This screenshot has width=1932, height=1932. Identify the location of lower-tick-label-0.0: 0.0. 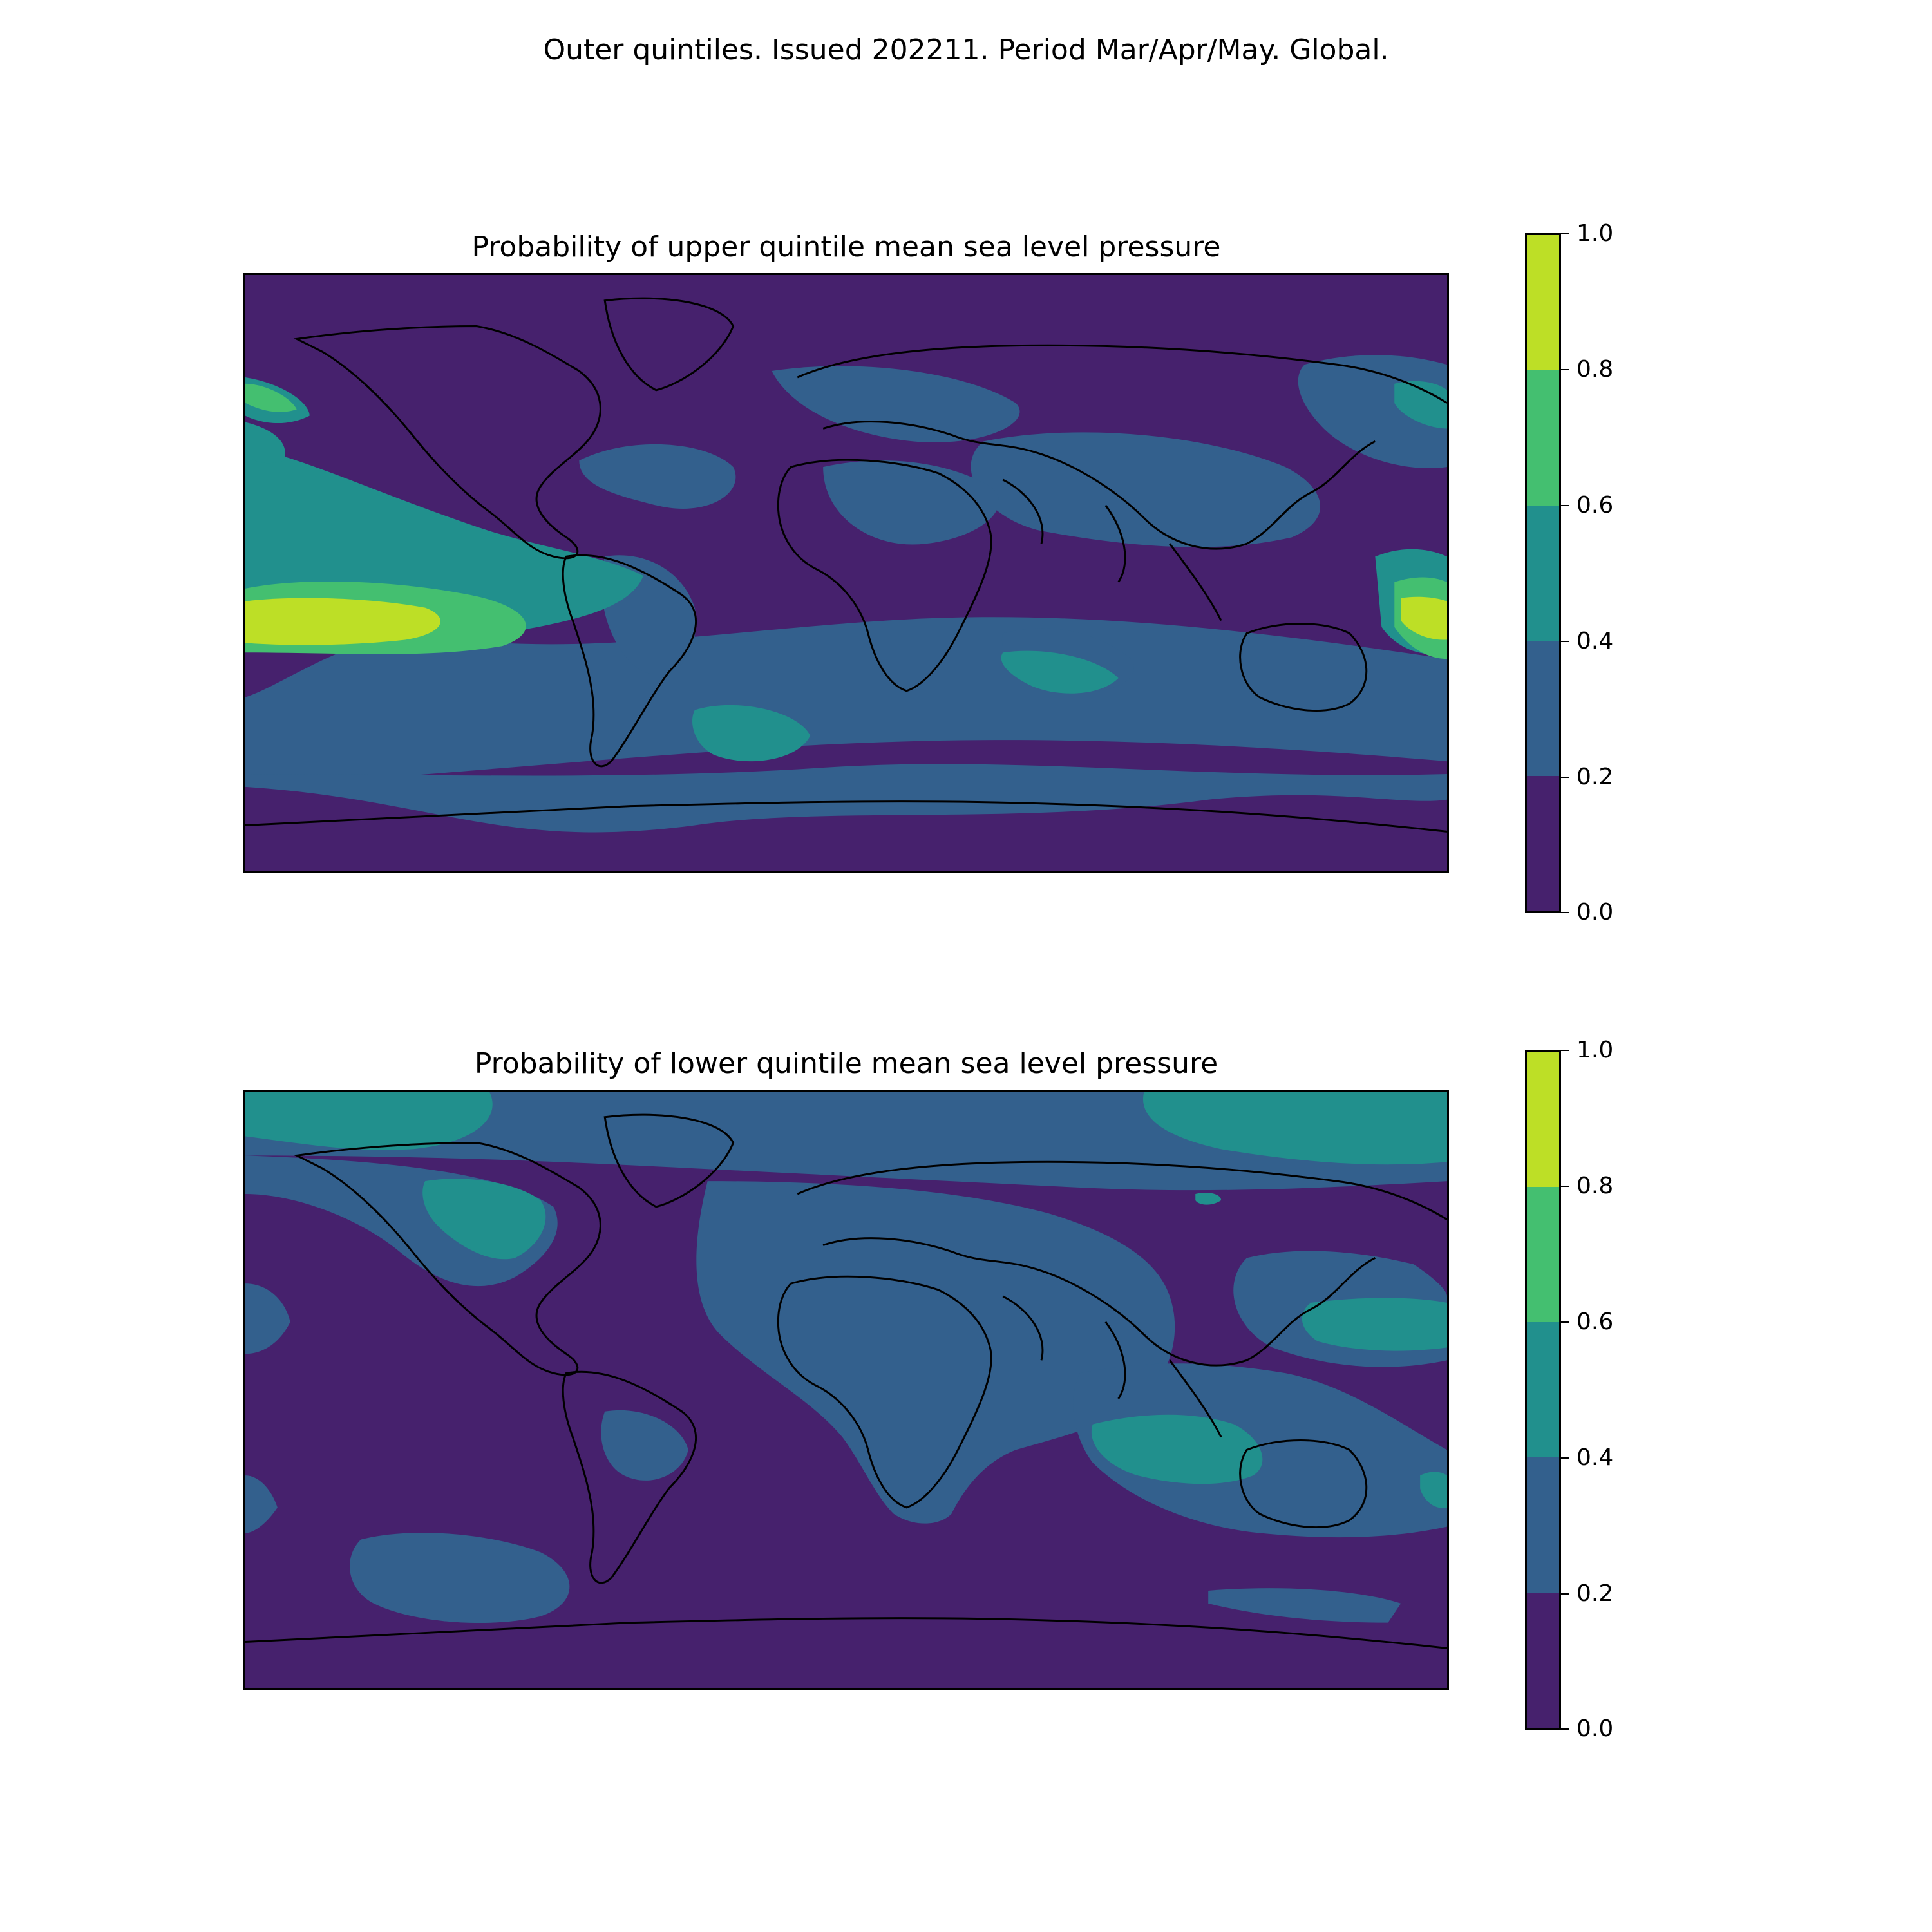
(1595, 1729).